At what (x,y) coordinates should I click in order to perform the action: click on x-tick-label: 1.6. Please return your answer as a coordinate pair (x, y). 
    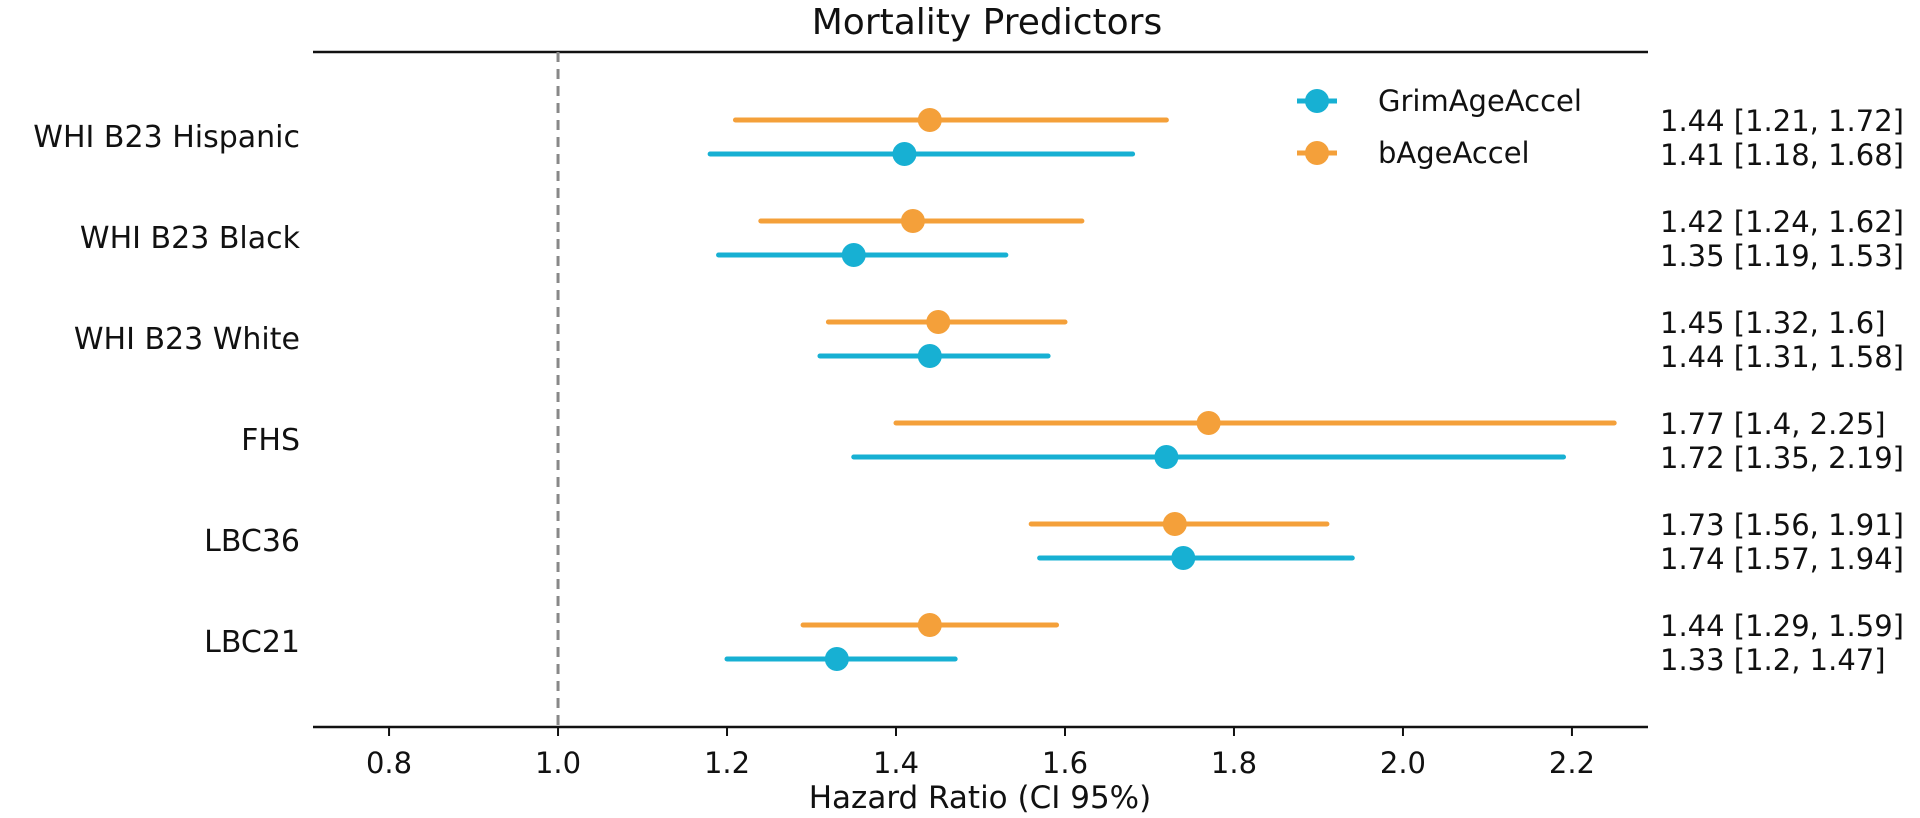
    Looking at the image, I should click on (1065, 763).